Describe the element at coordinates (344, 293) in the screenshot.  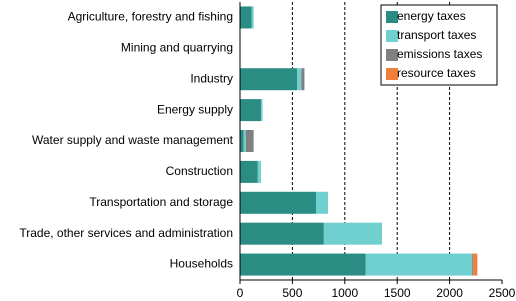
I see `x-tick-label: 1000` at that location.